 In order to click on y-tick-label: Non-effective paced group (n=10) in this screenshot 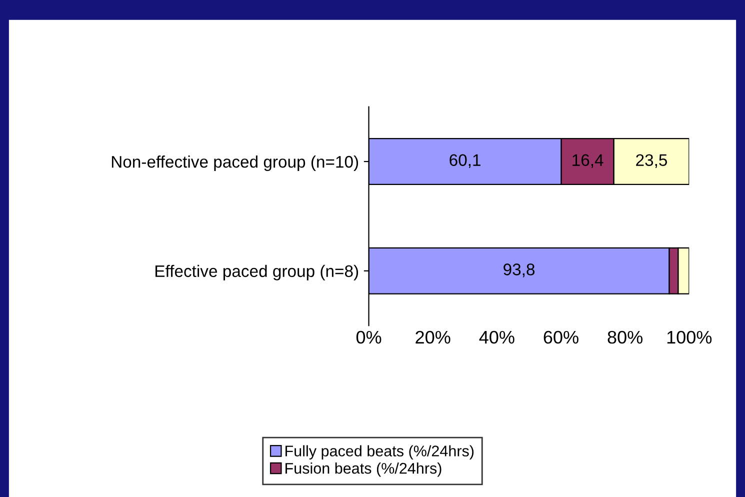, I will do `click(235, 163)`.